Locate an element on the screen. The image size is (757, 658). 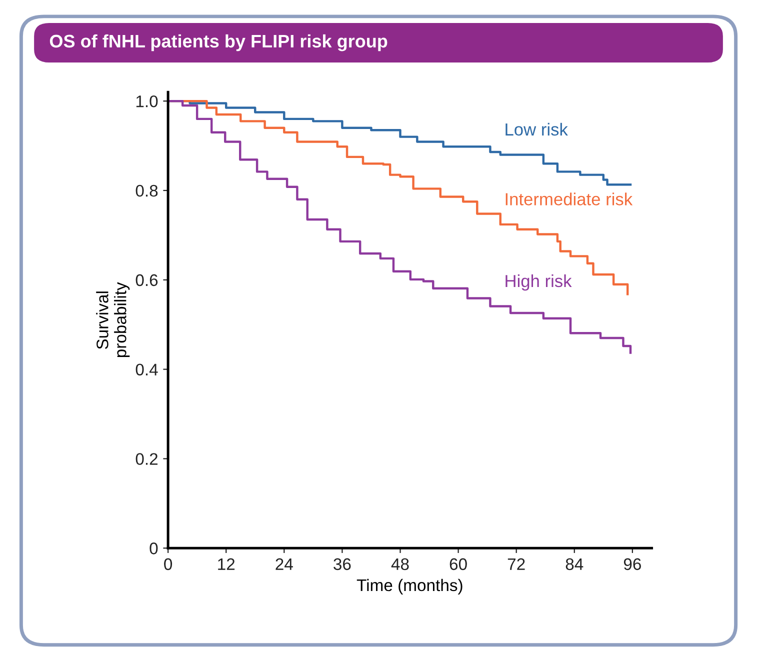
y-tick-label: 0.6 is located at coordinates (147, 280).